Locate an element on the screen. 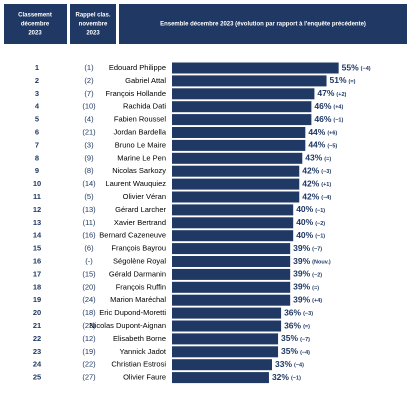  header-rank: Classement is located at coordinates (35, 16).